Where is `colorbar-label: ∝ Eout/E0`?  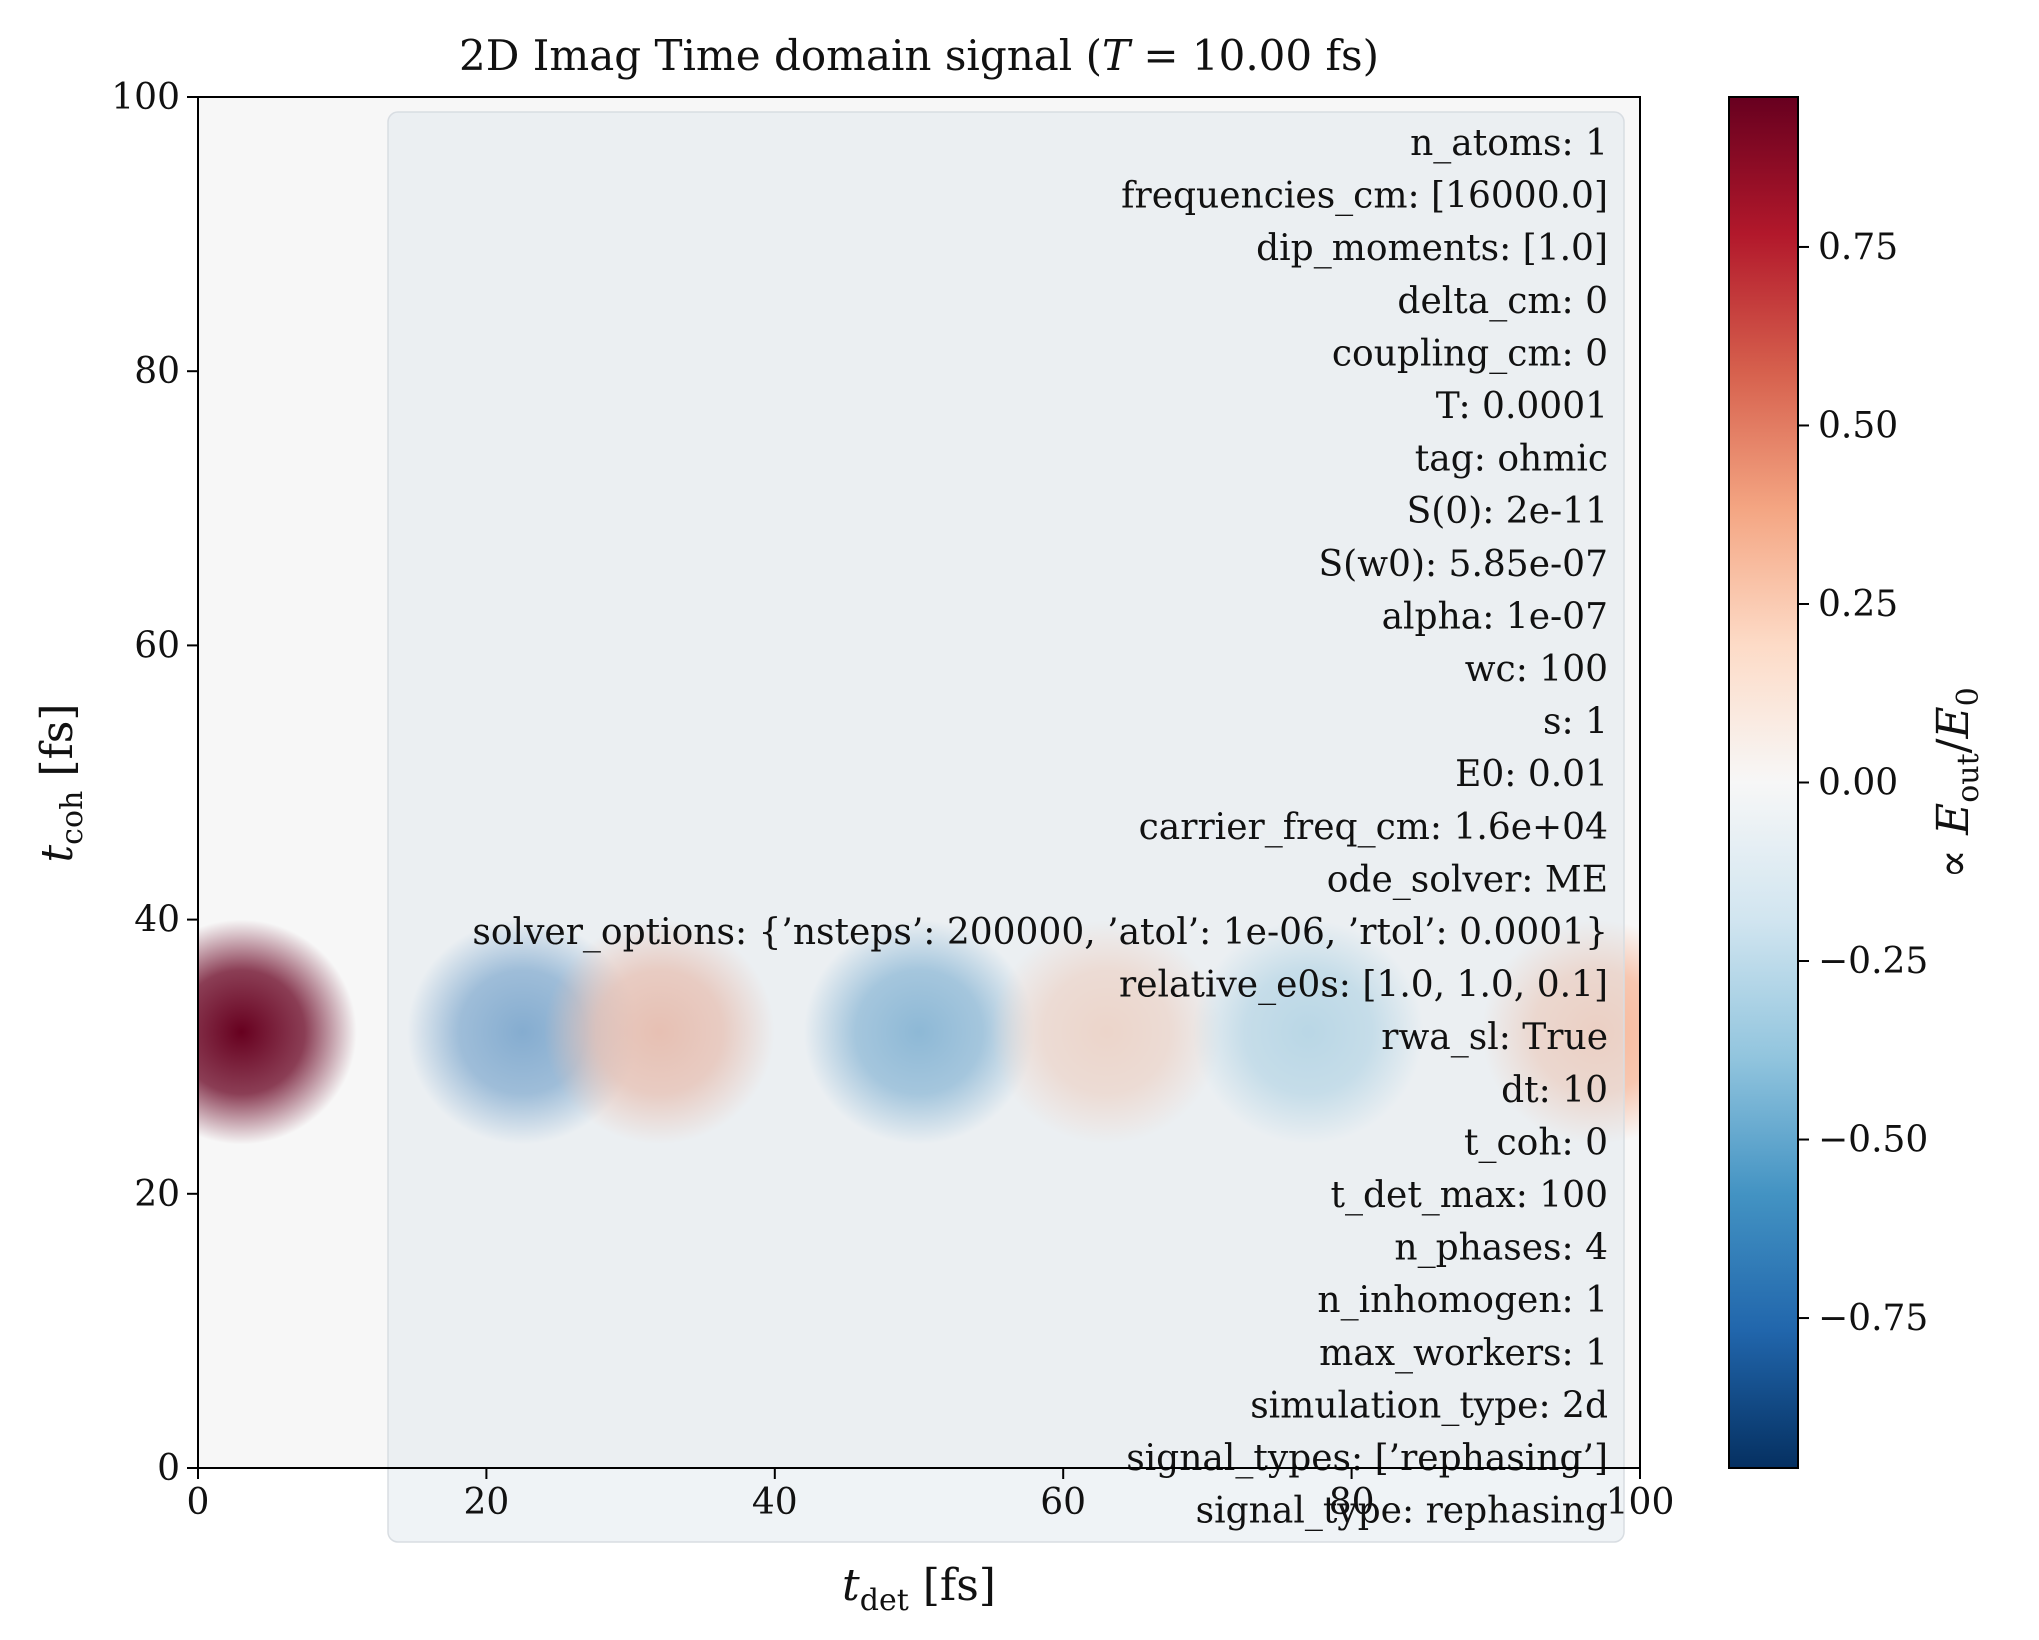
colorbar-label: ∝ Eout/E0 is located at coordinates (1957, 782).